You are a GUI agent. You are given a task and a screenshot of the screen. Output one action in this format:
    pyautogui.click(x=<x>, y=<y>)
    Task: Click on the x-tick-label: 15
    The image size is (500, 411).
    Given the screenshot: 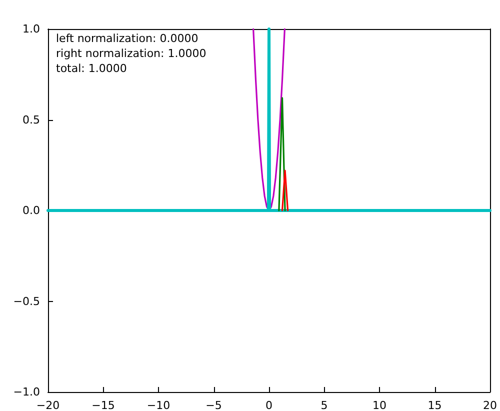 What is the action you would take?
    pyautogui.click(x=435, y=405)
    